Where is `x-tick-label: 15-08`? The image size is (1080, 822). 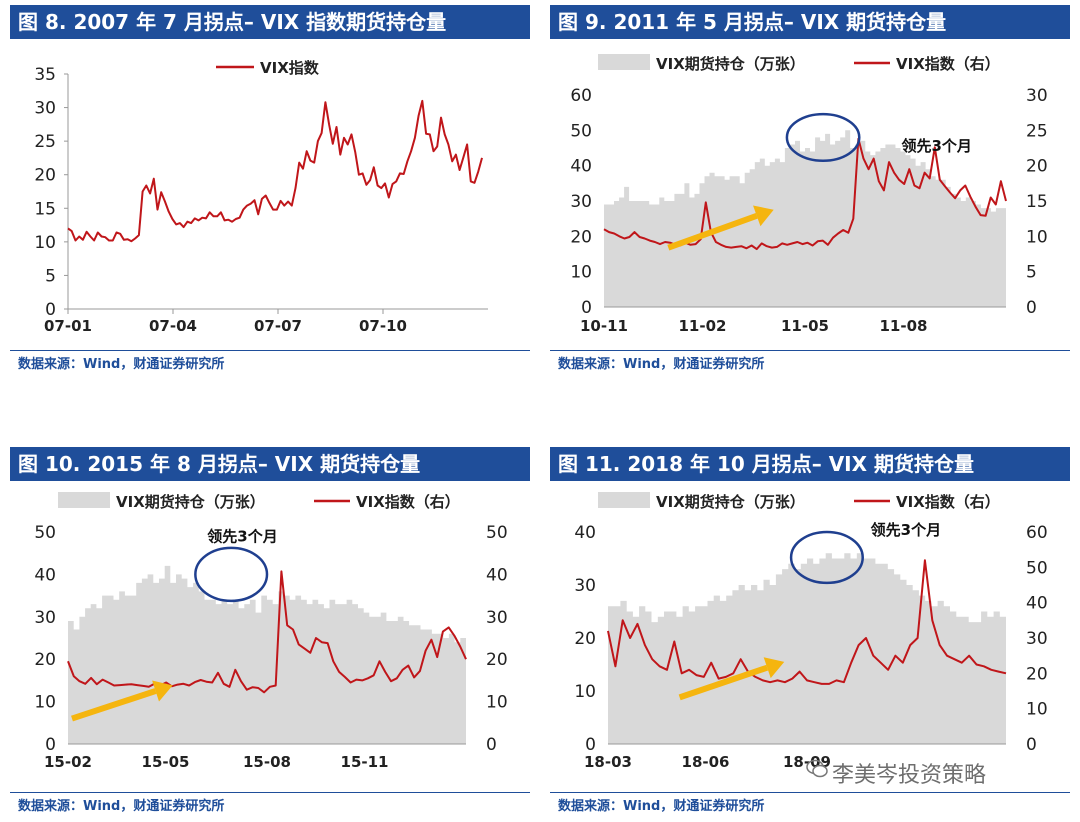
x-tick-label: 15-08 is located at coordinates (267, 762).